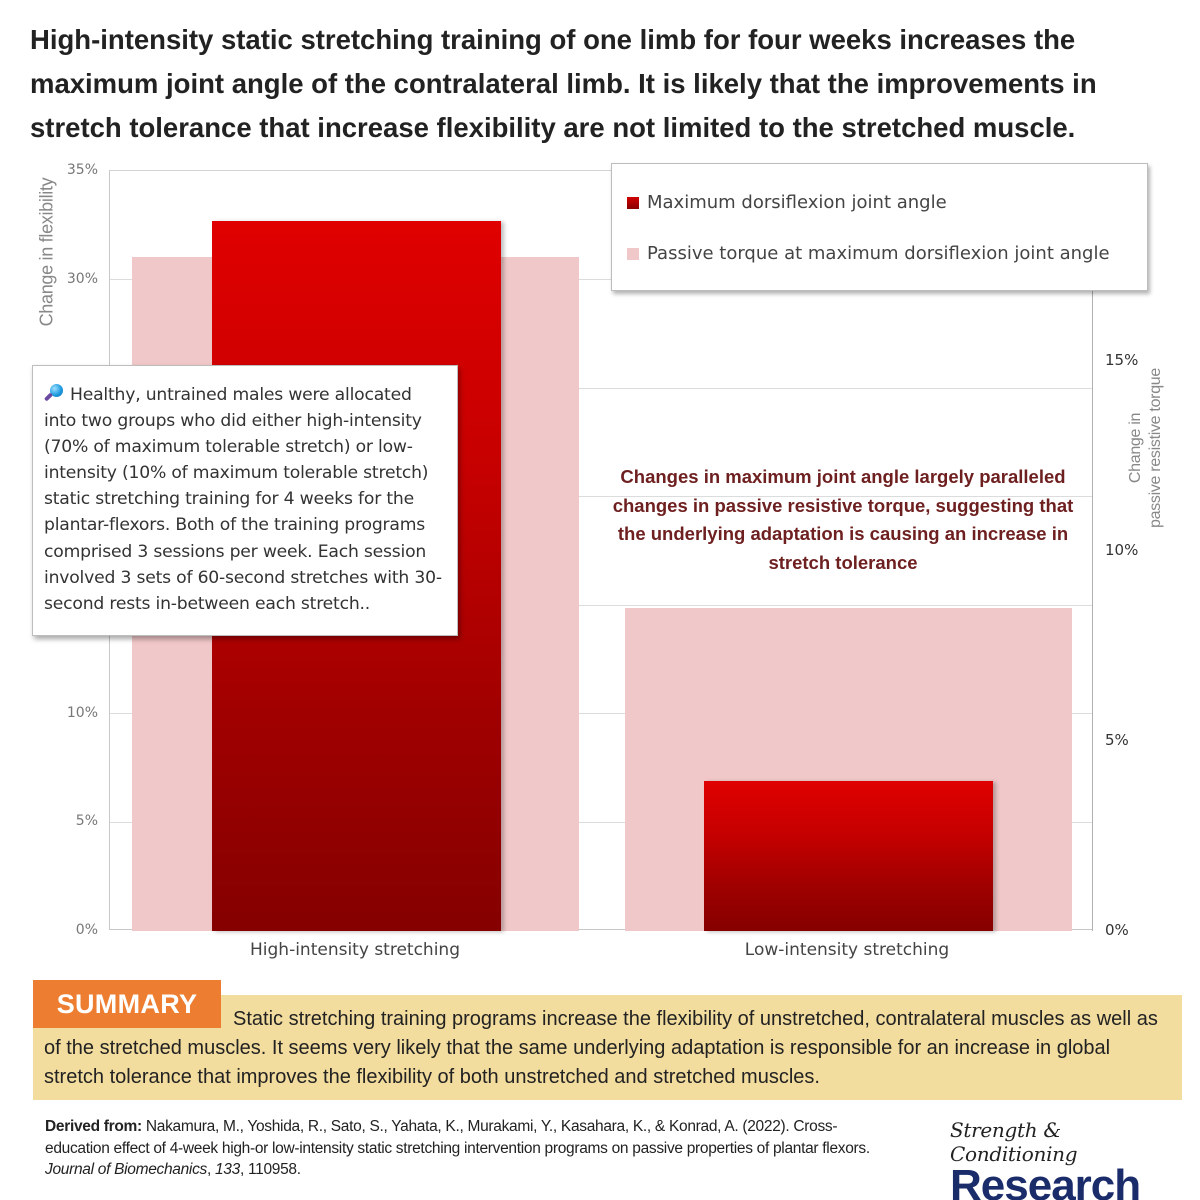  I want to click on y-axis-right-label-line2: passive resistive torque, so click(1155, 448).